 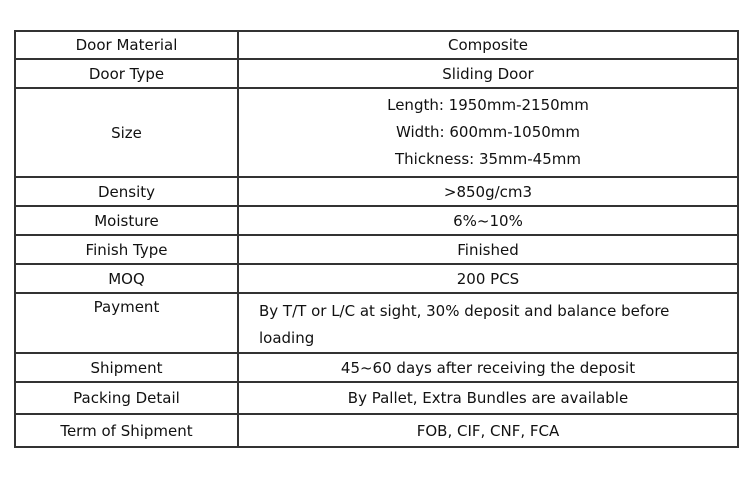 I want to click on size-width: Width: 600mm-1050mm, so click(x=488, y=132).